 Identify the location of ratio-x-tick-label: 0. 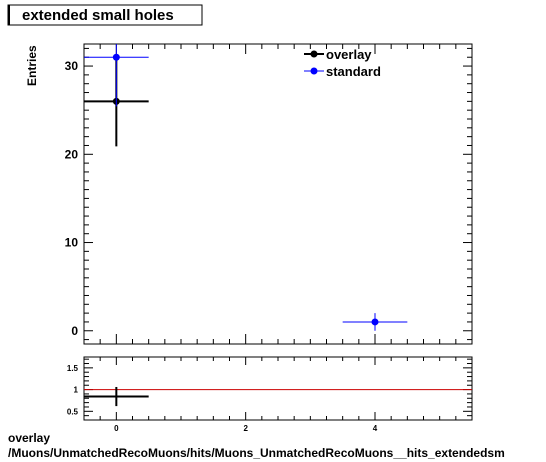
(116, 428).